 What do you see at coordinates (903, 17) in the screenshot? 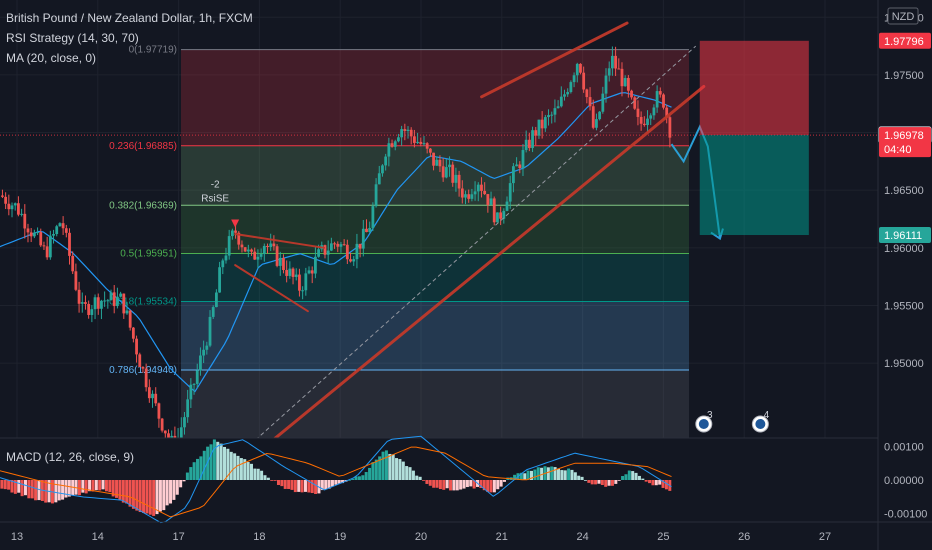
I see `currency-label: NZD` at bounding box center [903, 17].